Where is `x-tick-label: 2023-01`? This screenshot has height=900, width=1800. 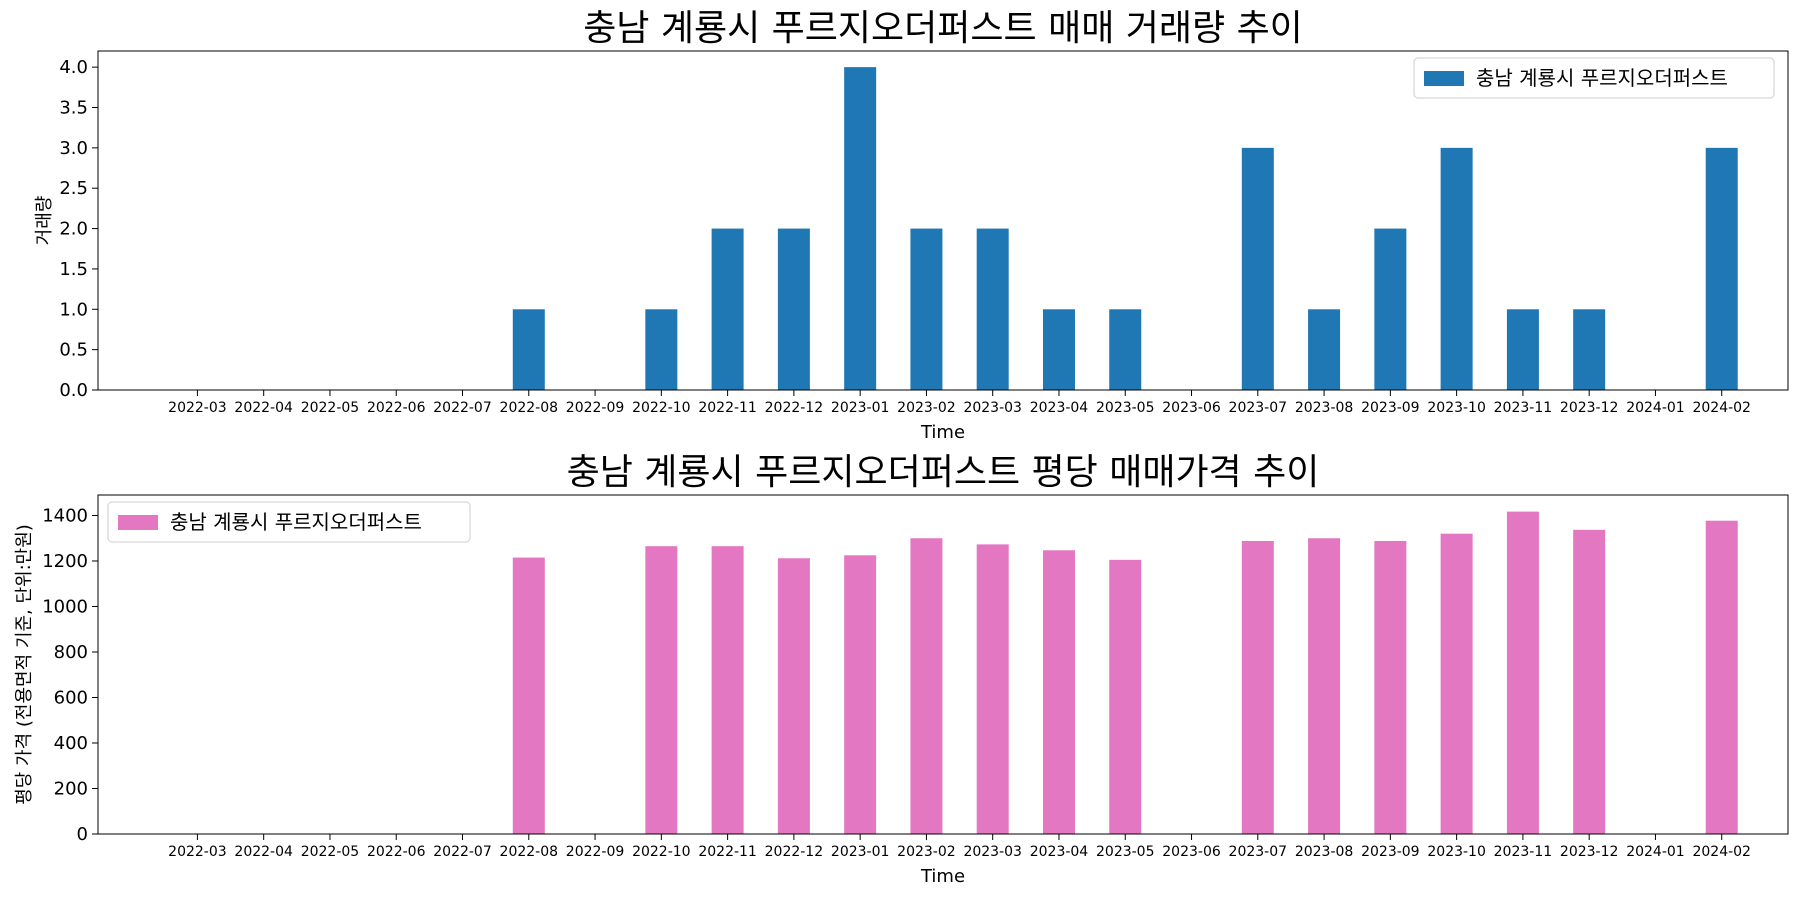 x-tick-label: 2023-01 is located at coordinates (860, 852).